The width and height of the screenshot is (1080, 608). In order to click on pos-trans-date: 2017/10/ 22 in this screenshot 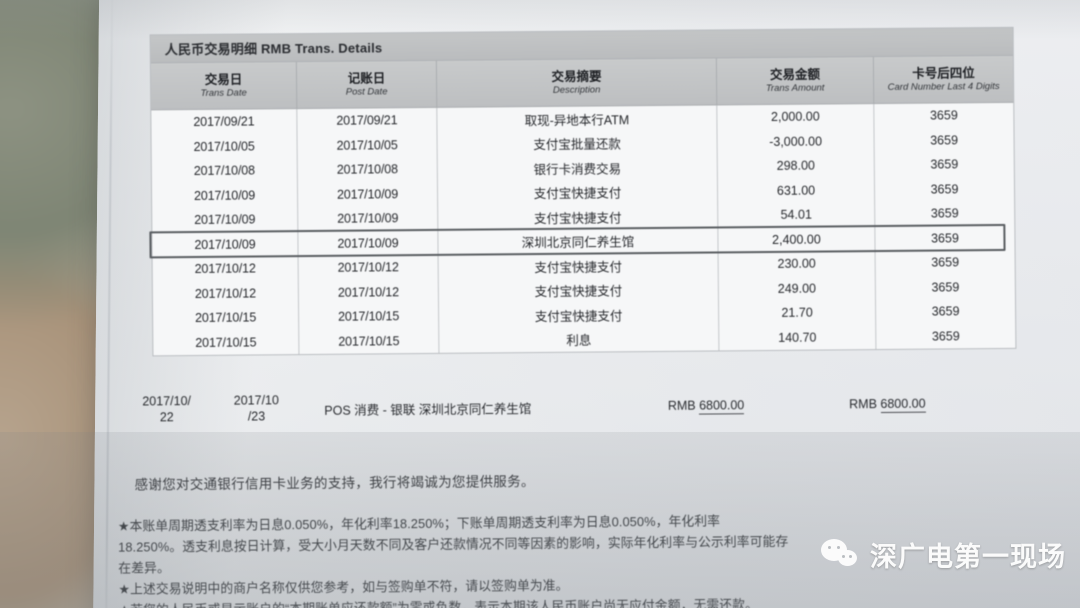, I will do `click(167, 410)`.